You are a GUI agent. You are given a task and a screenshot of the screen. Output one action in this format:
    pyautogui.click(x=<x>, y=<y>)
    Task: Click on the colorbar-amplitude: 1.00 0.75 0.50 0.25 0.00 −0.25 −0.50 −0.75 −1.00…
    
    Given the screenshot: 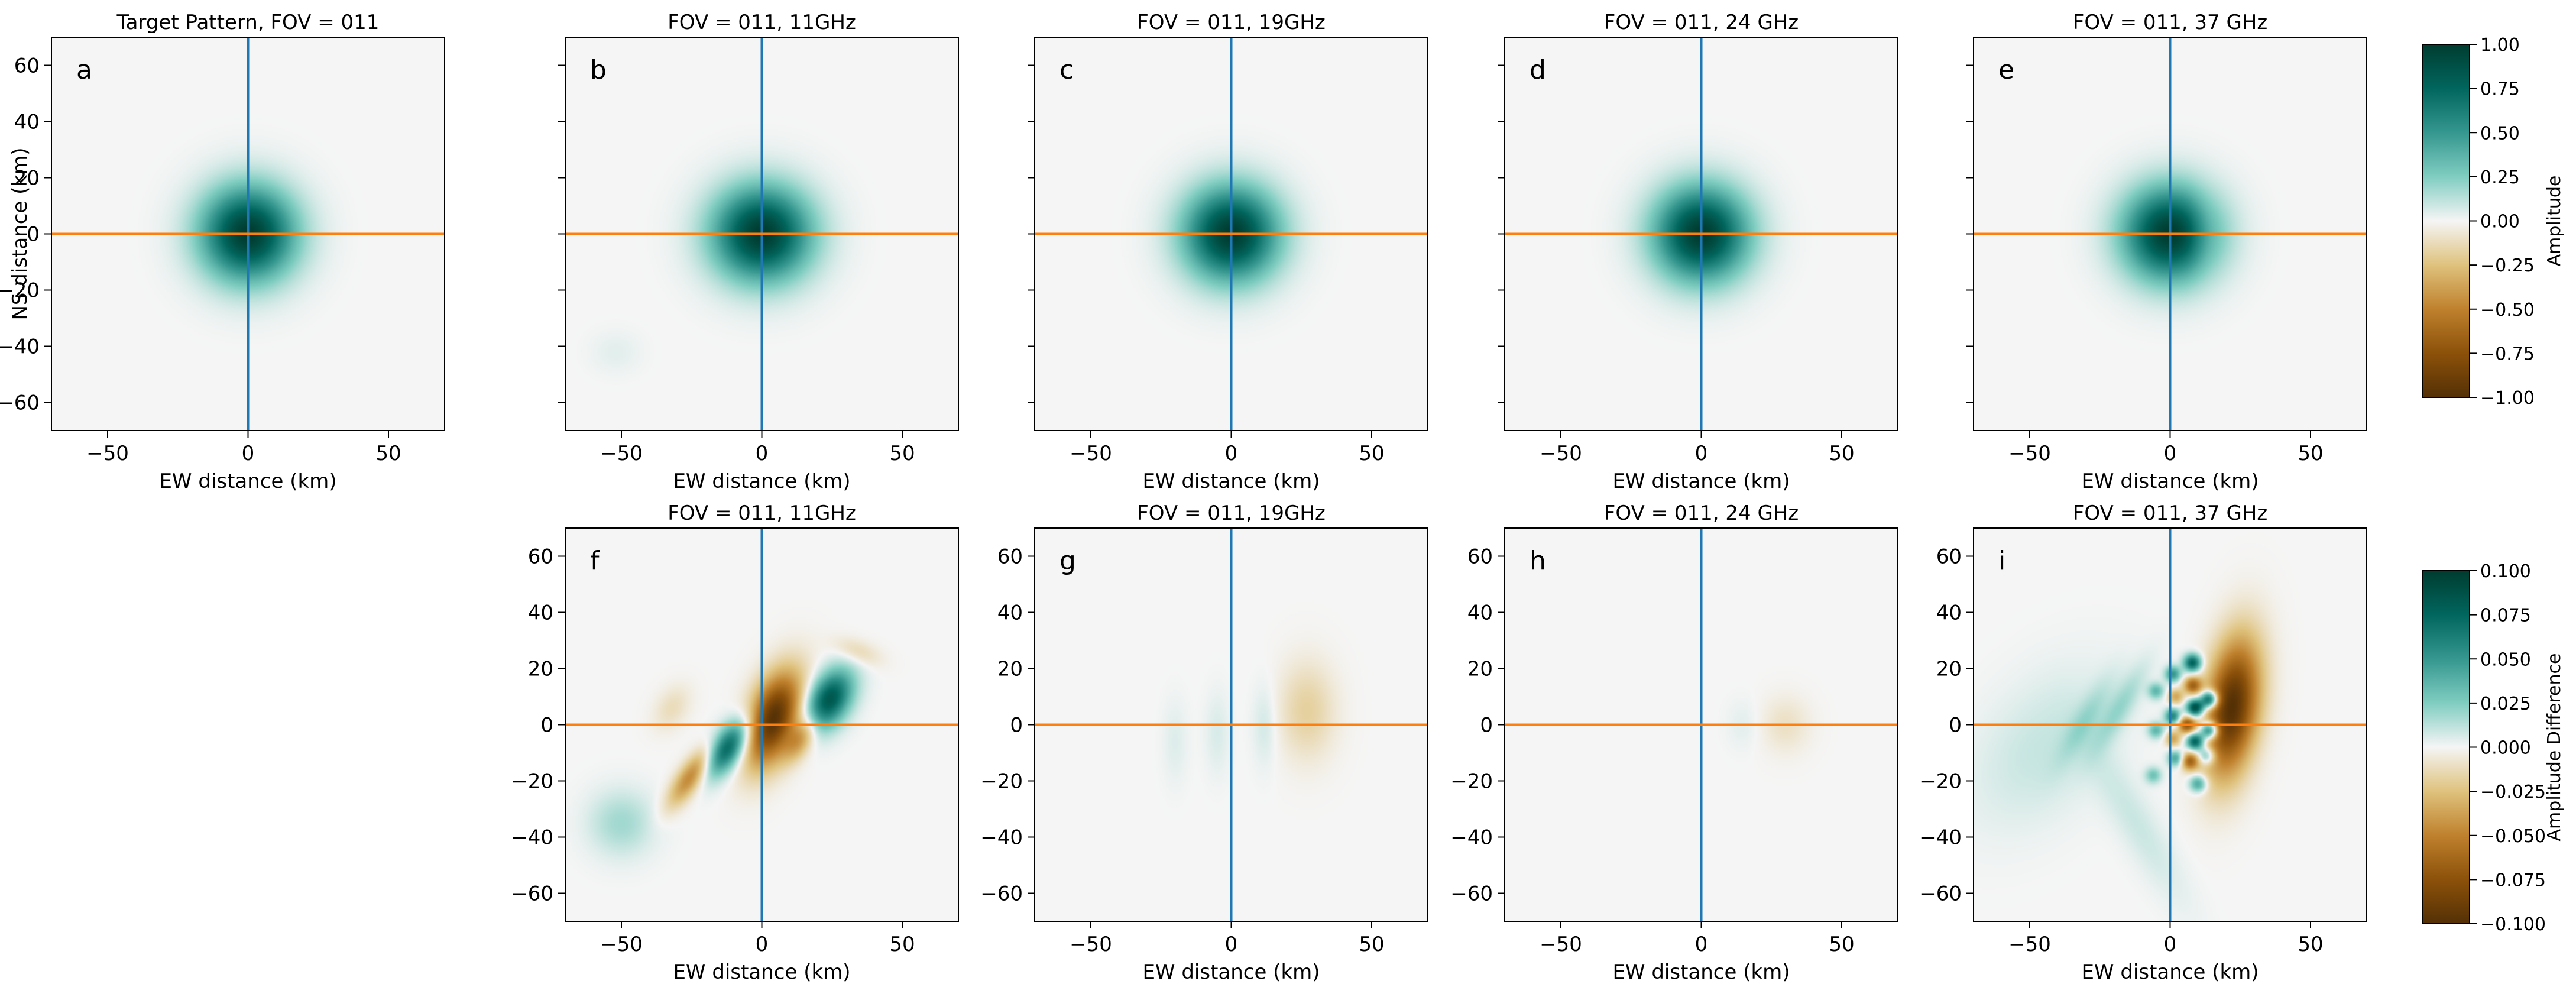 What is the action you would take?
    pyautogui.click(x=2493, y=222)
    